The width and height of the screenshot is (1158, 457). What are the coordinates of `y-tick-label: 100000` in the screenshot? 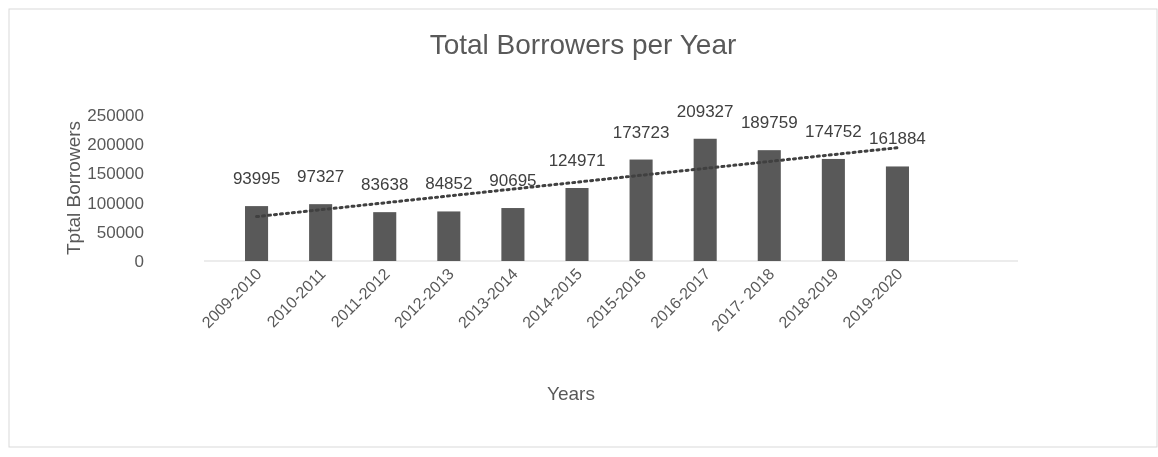 It's located at (115, 203).